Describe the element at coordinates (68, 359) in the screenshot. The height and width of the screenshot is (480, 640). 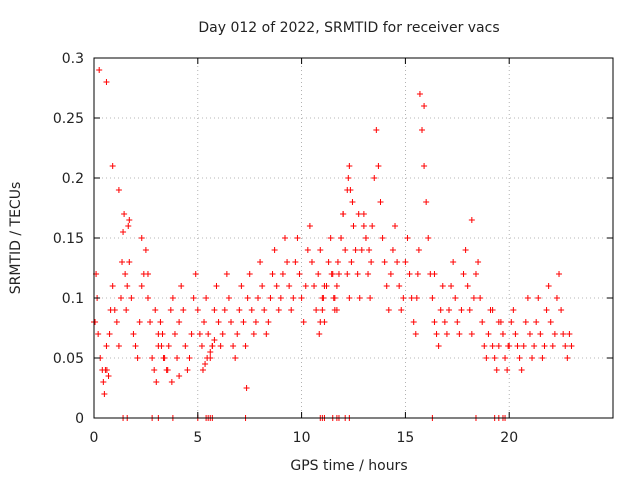
I see `y-tick-label: 0.05` at that location.